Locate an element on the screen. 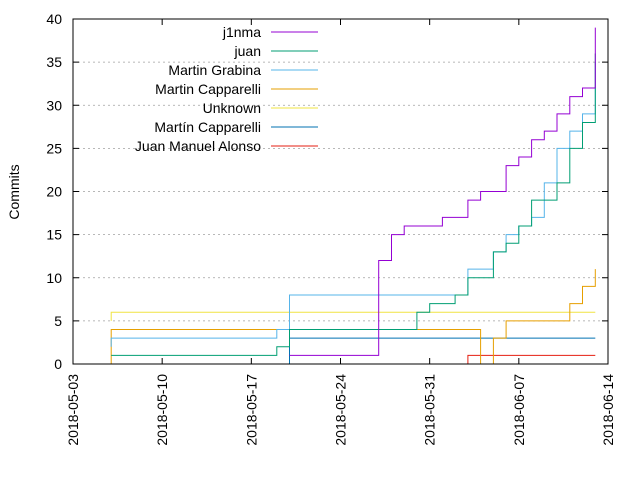  y-tick-label: 30 is located at coordinates (54, 105).